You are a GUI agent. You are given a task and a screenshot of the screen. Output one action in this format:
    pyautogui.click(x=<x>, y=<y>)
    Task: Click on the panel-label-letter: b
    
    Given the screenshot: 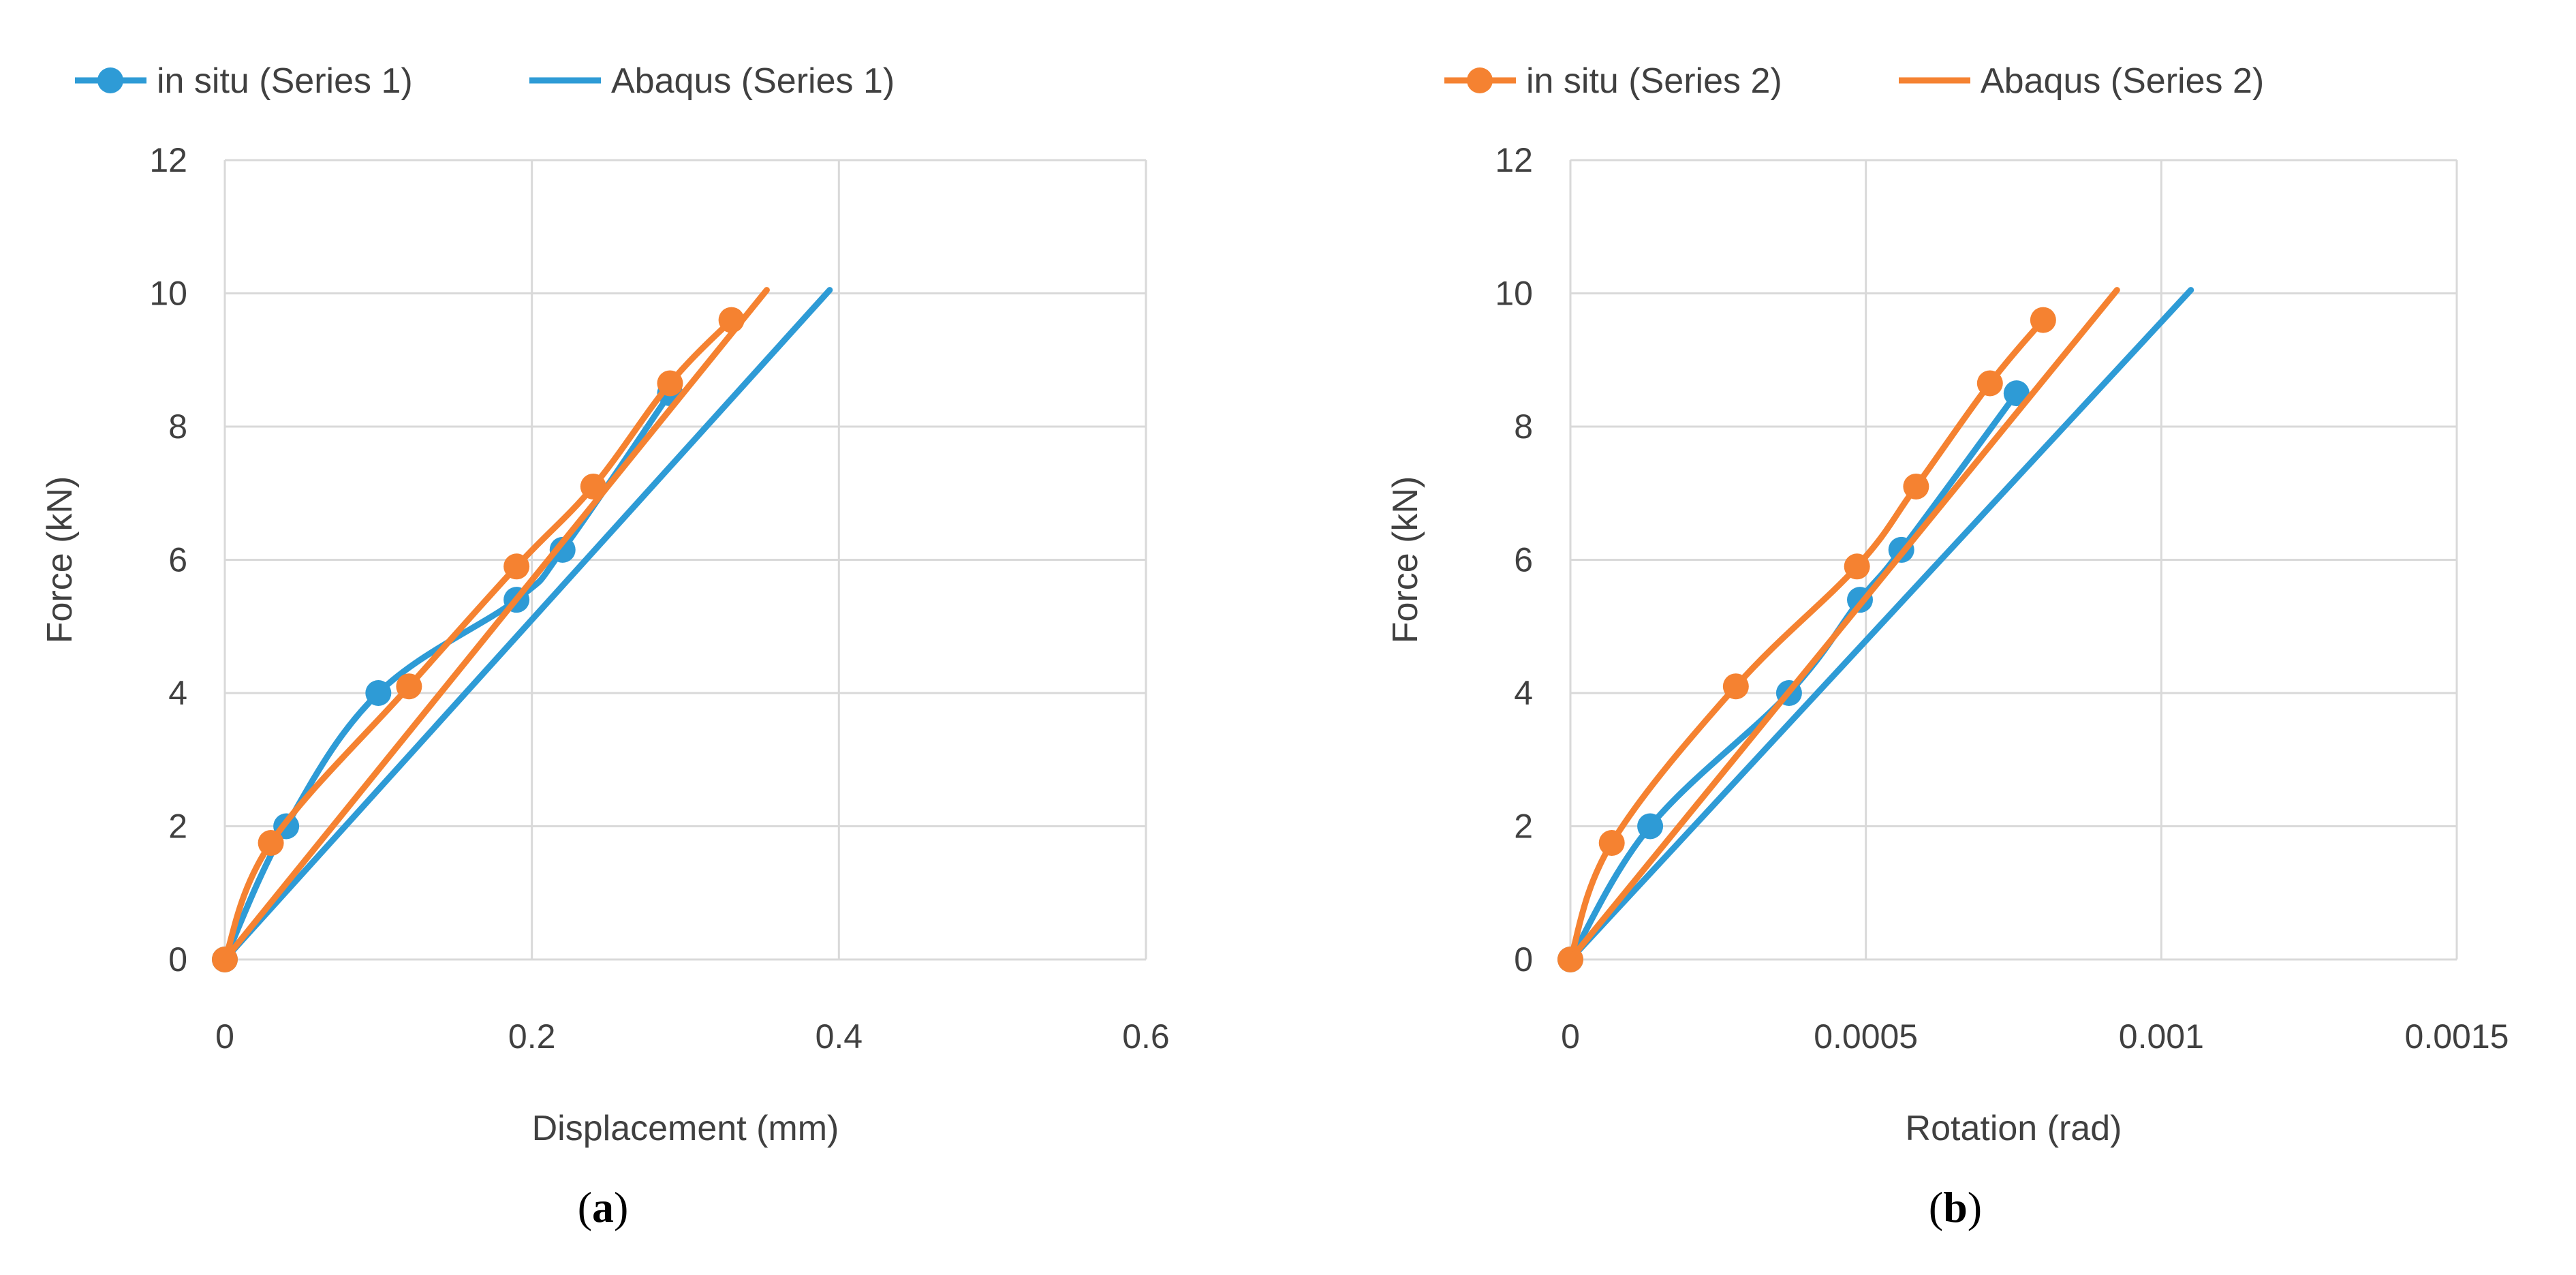 What is the action you would take?
    pyautogui.click(x=1955, y=1207)
    